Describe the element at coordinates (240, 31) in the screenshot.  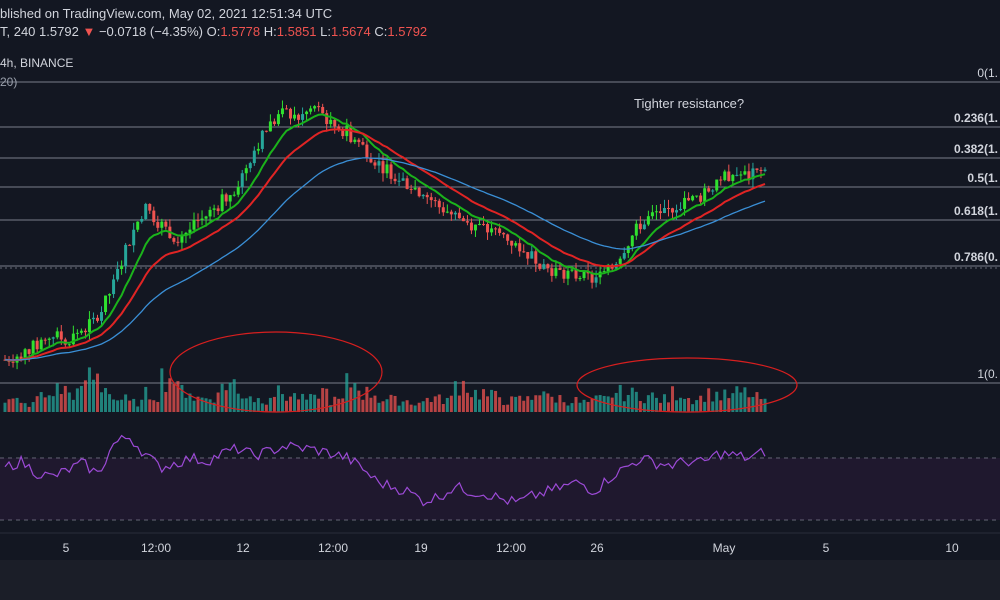
I see `open-value: 1.5778` at that location.